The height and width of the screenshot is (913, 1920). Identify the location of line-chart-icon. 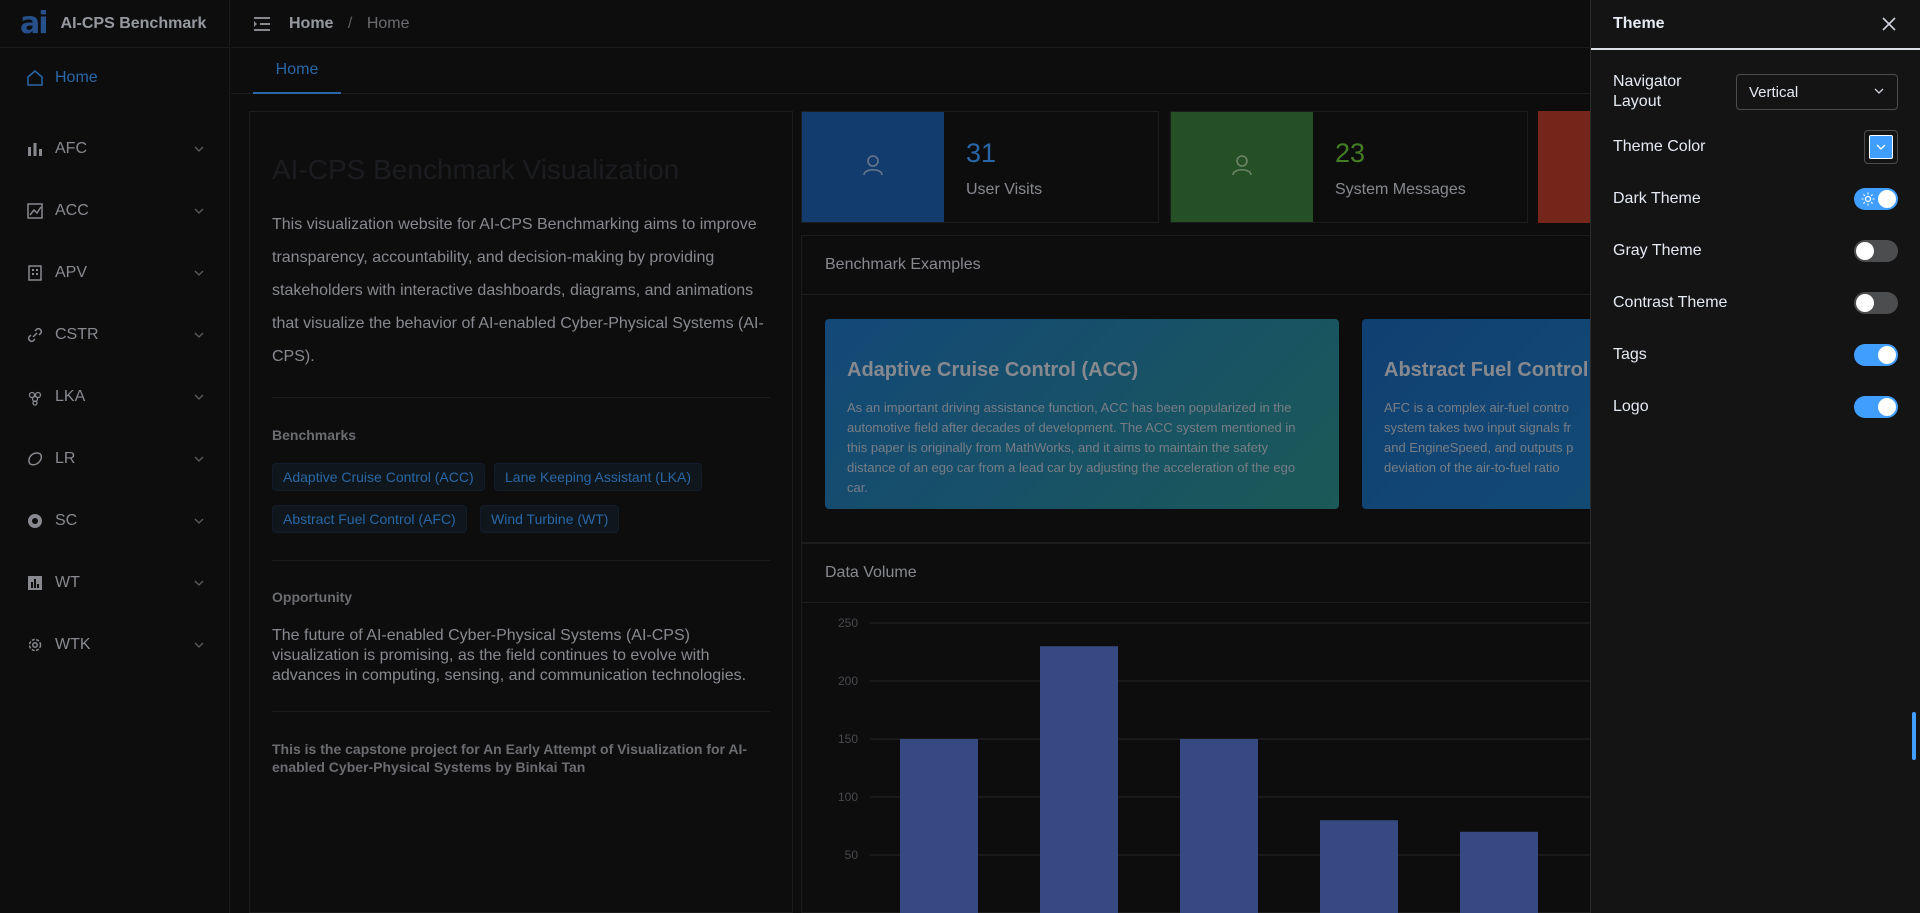
(35, 211).